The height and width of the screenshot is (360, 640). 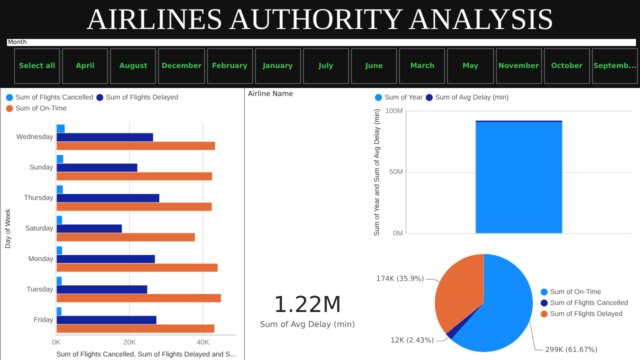 I want to click on text: Sum of Avg Delay (min), so click(x=307, y=324).